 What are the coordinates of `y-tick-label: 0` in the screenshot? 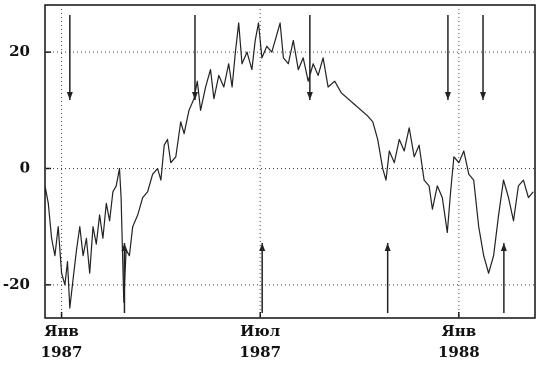 It's located at (25, 167).